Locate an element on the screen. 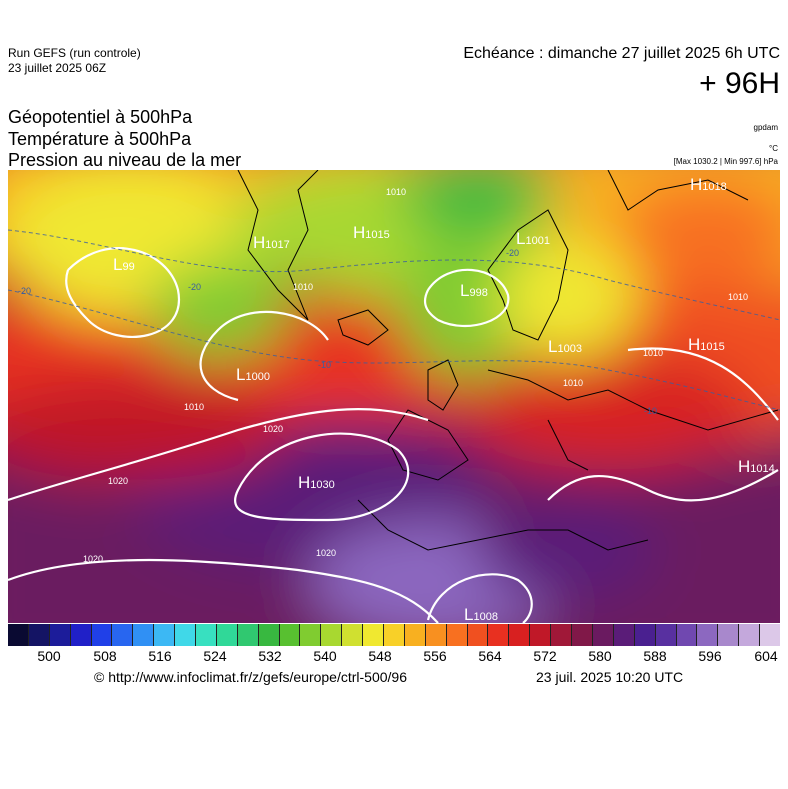 The image size is (788, 789). color-scale-tick-label: 540 is located at coordinates (325, 656).